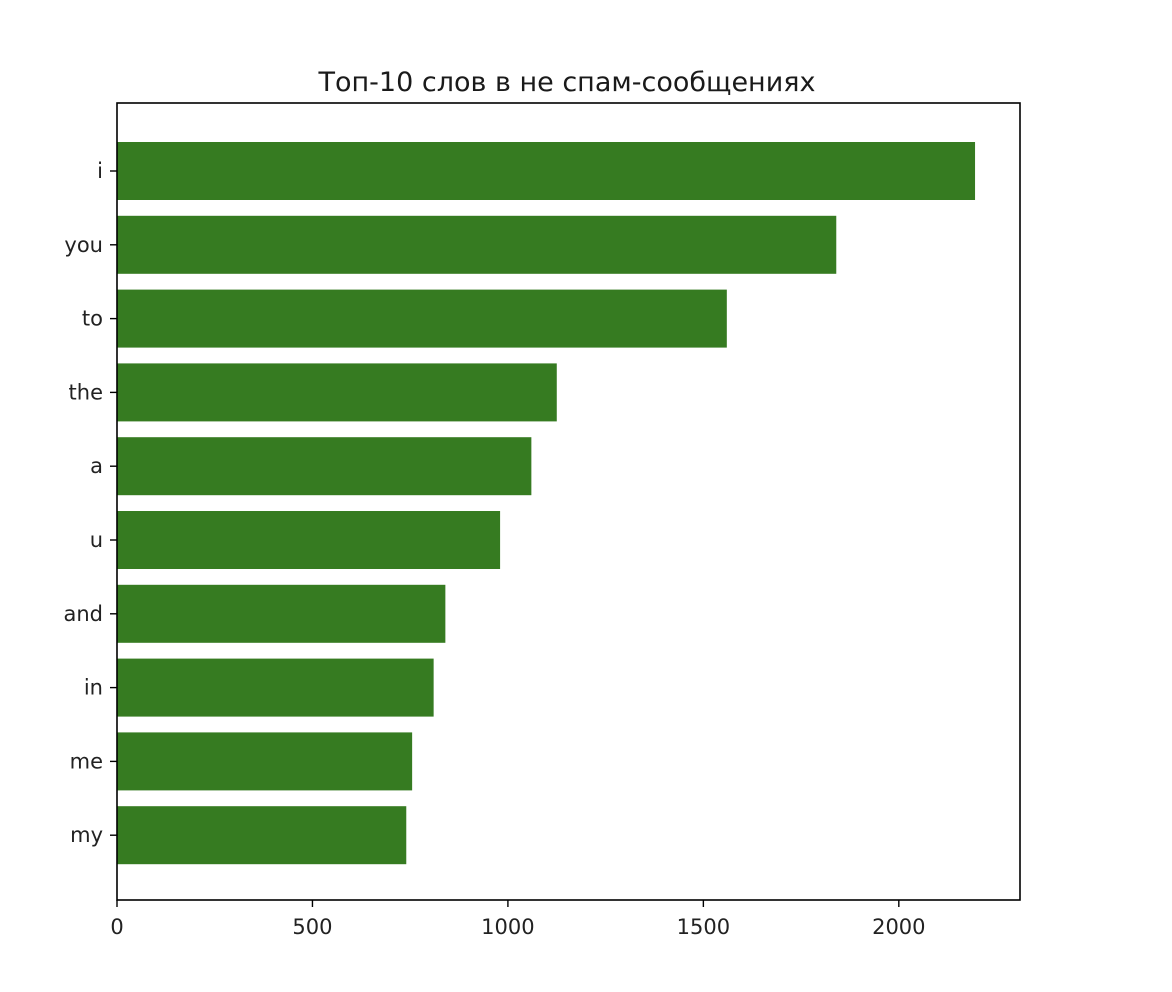 Image resolution: width=1172 pixels, height=992 pixels. I want to click on y-tick-label: and, so click(83, 614).